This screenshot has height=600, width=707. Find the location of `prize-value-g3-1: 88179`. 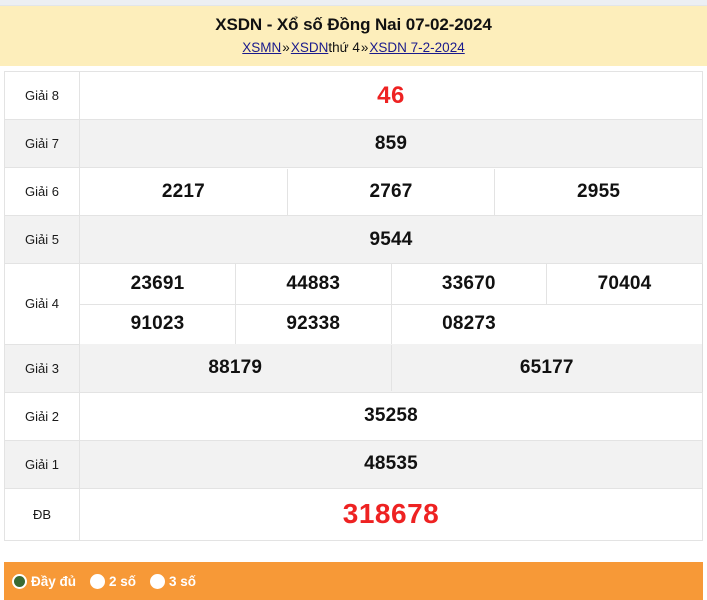

prize-value-g3-1: 88179 is located at coordinates (236, 367).